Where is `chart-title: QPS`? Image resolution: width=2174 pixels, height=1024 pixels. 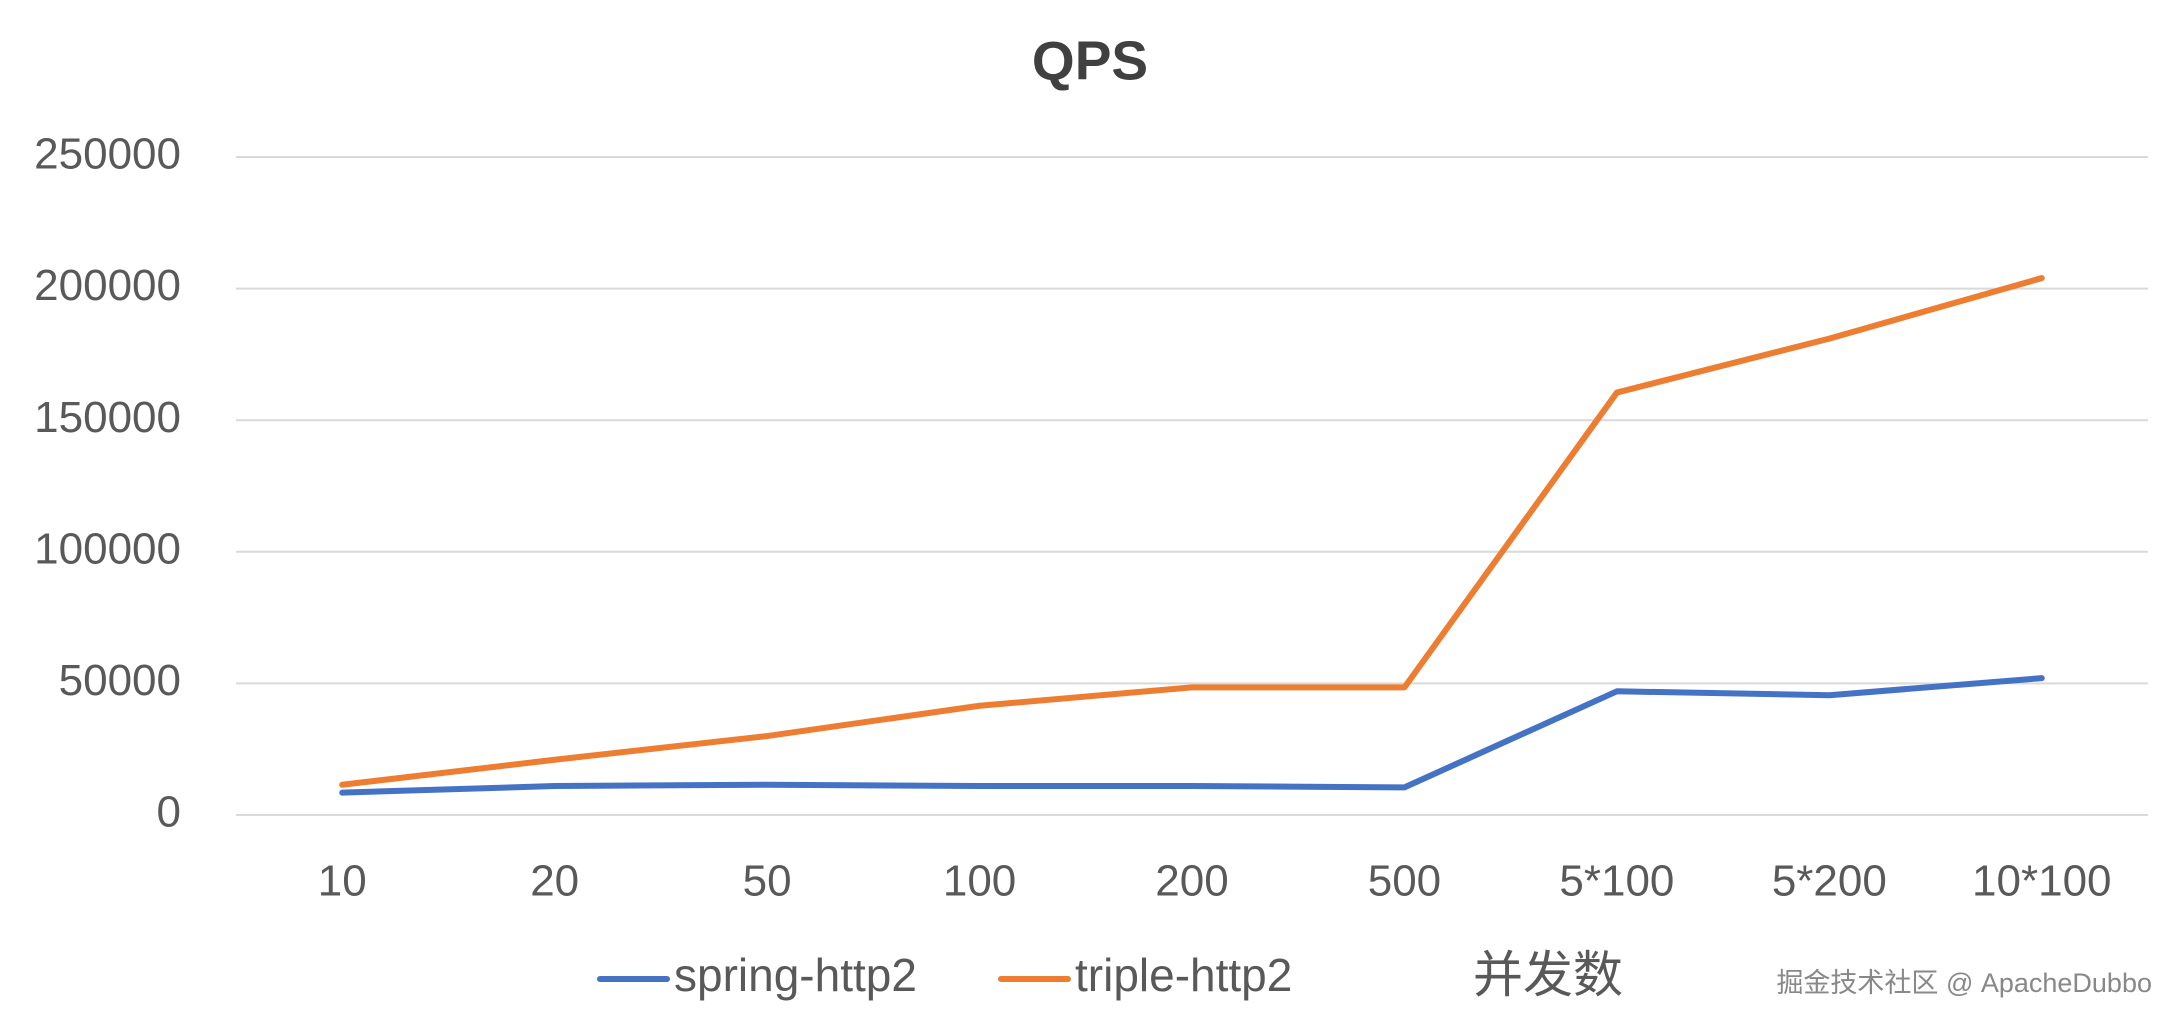 chart-title: QPS is located at coordinates (1090, 61).